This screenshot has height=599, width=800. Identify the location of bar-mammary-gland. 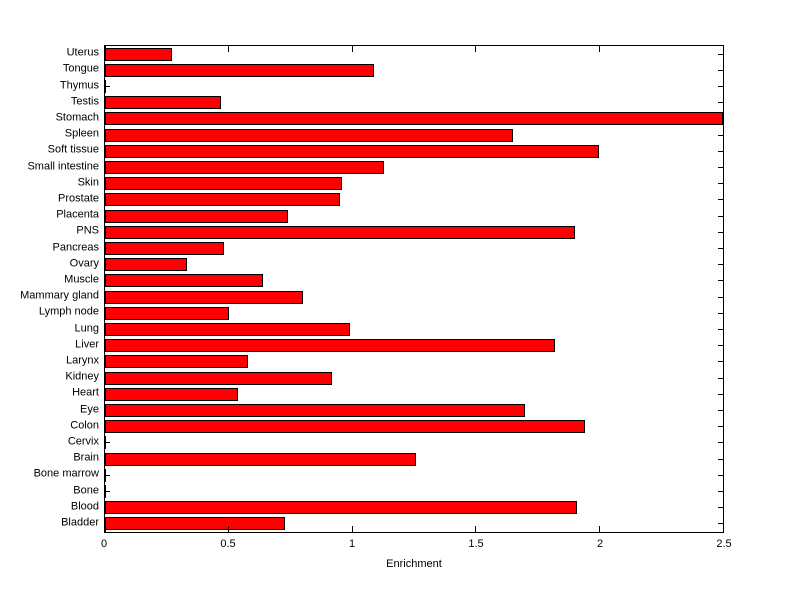
(204, 297).